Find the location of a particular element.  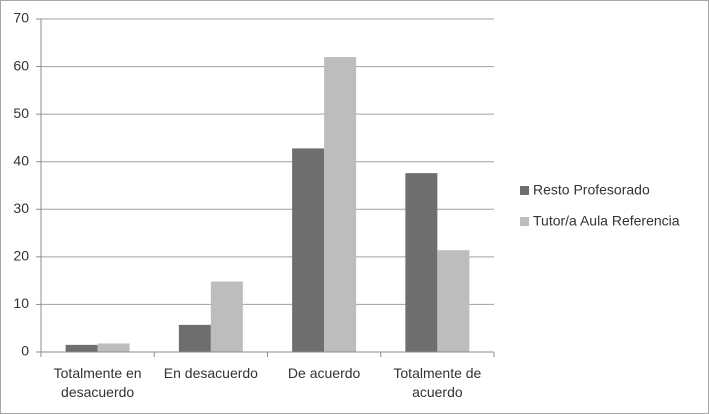

y-tick-label: 70 is located at coordinates (21, 18).